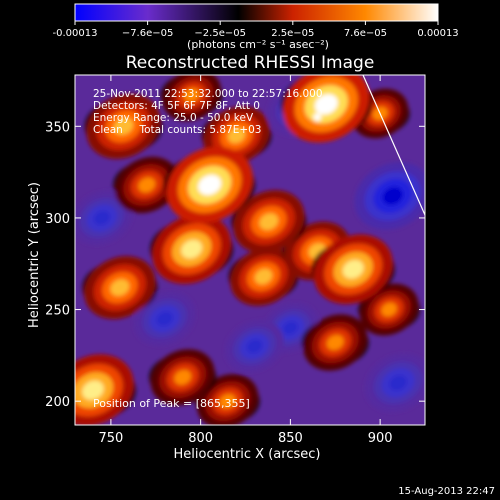  Describe the element at coordinates (57, 402) in the screenshot. I see `y-tick-label: 200` at that location.